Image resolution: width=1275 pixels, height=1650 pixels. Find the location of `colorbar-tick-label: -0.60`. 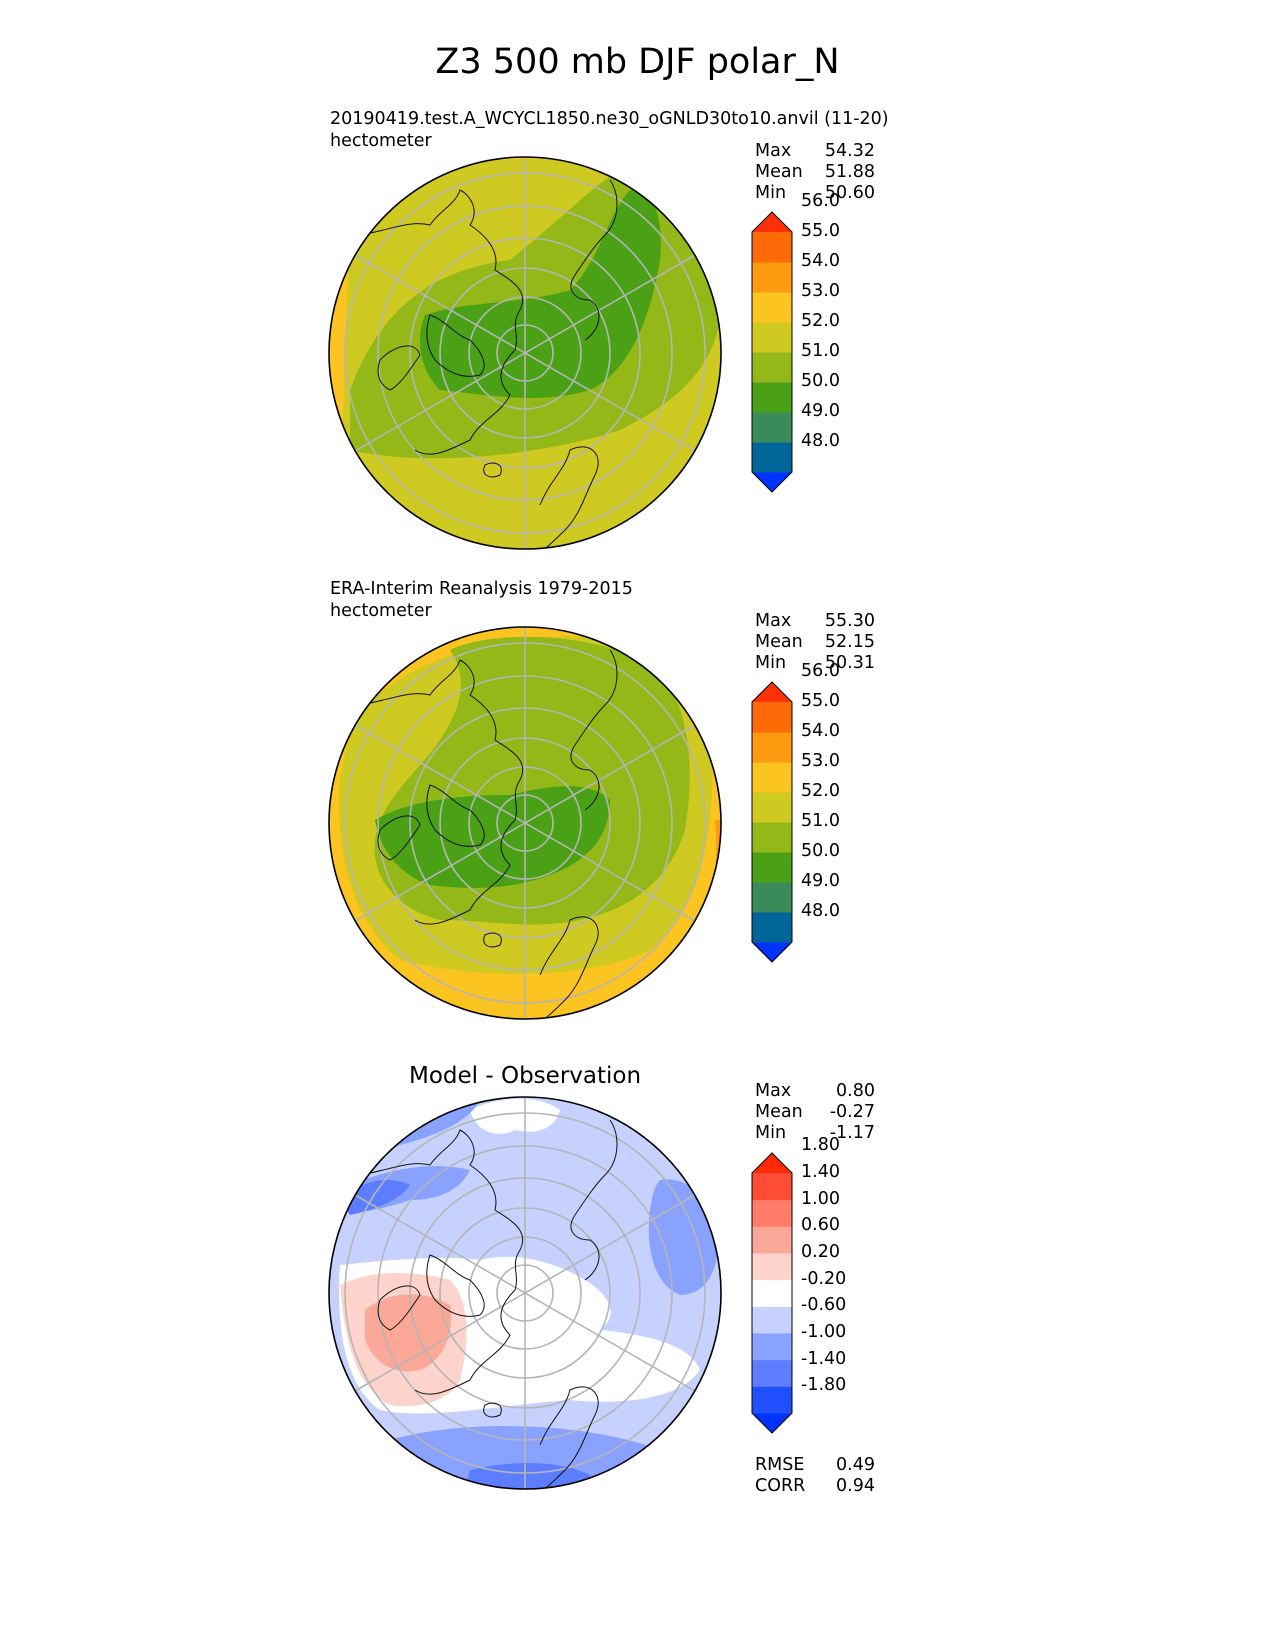

colorbar-tick-label: -0.60 is located at coordinates (824, 1305).